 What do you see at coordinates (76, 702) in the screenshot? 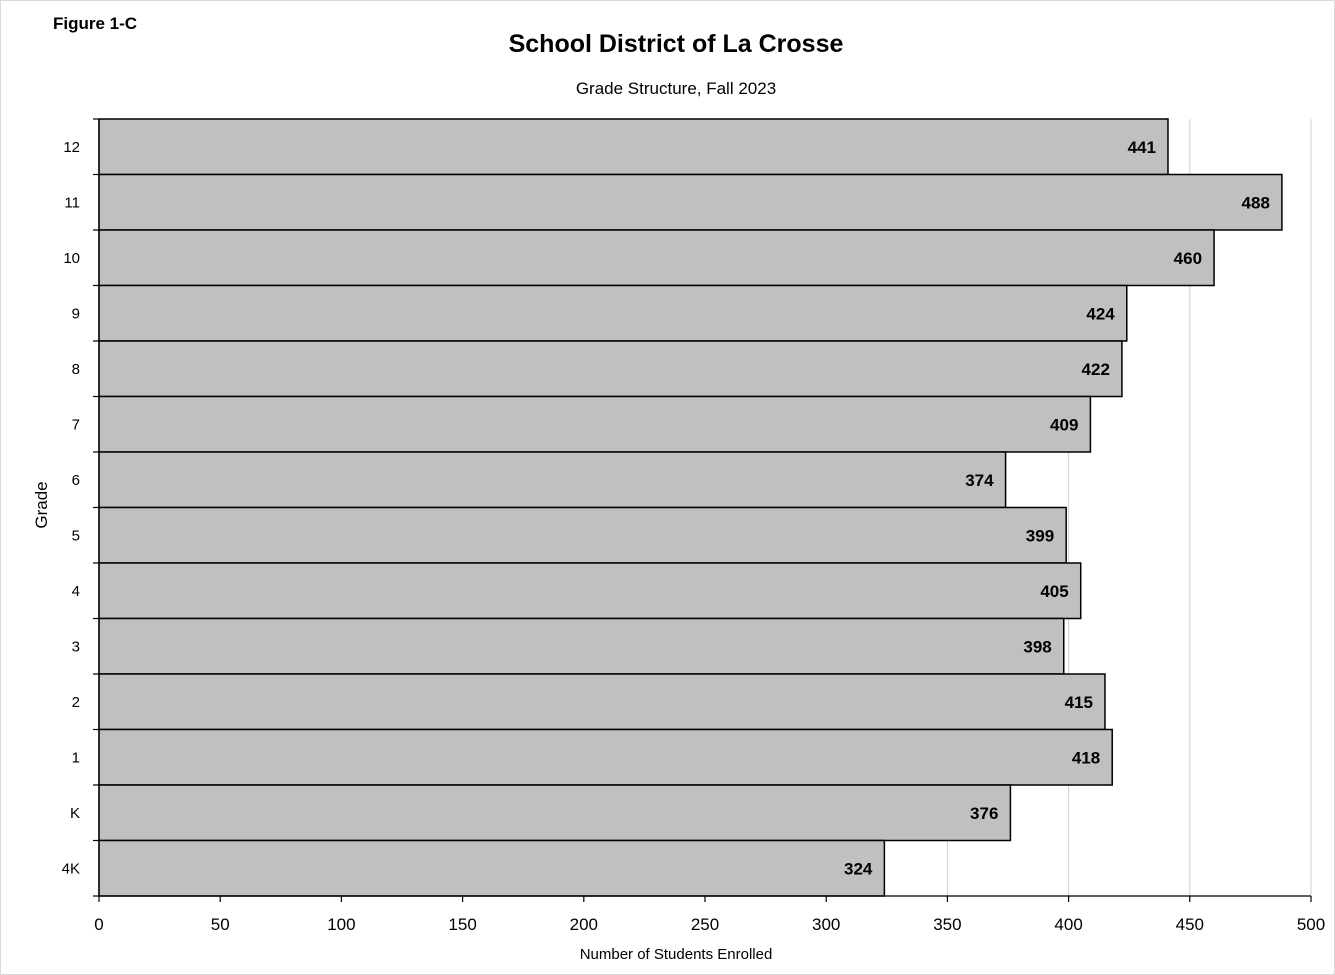
I see `y-tick-label-2: 2` at bounding box center [76, 702].